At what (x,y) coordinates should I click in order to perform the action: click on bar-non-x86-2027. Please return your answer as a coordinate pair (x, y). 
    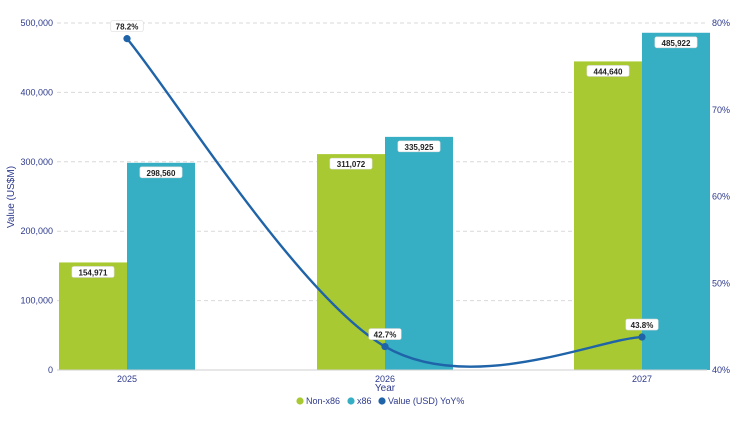
    Looking at the image, I should click on (608, 216).